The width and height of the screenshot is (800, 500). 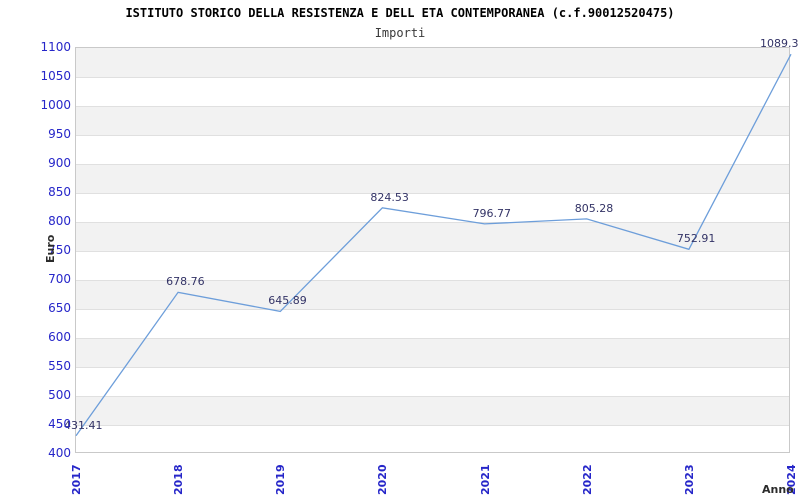 What do you see at coordinates (492, 213) in the screenshot?
I see `point-label: 796.77` at bounding box center [492, 213].